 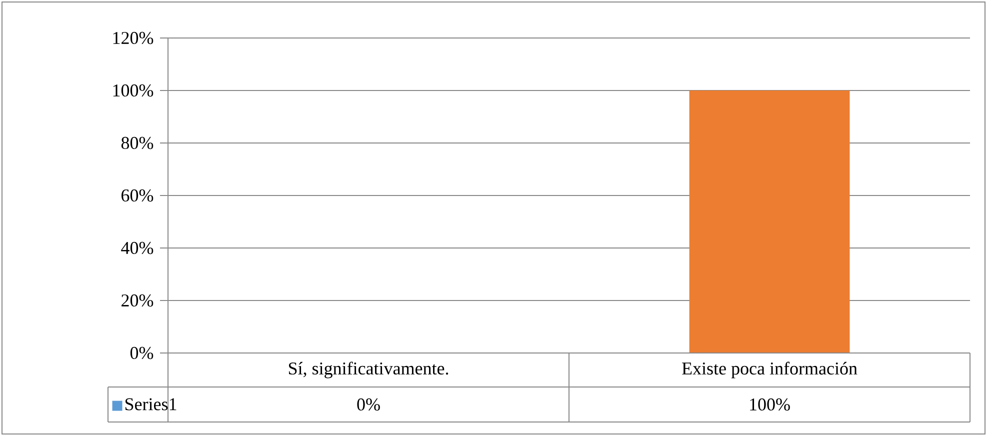 I want to click on y-tick-label: 100%, so click(x=133, y=90).